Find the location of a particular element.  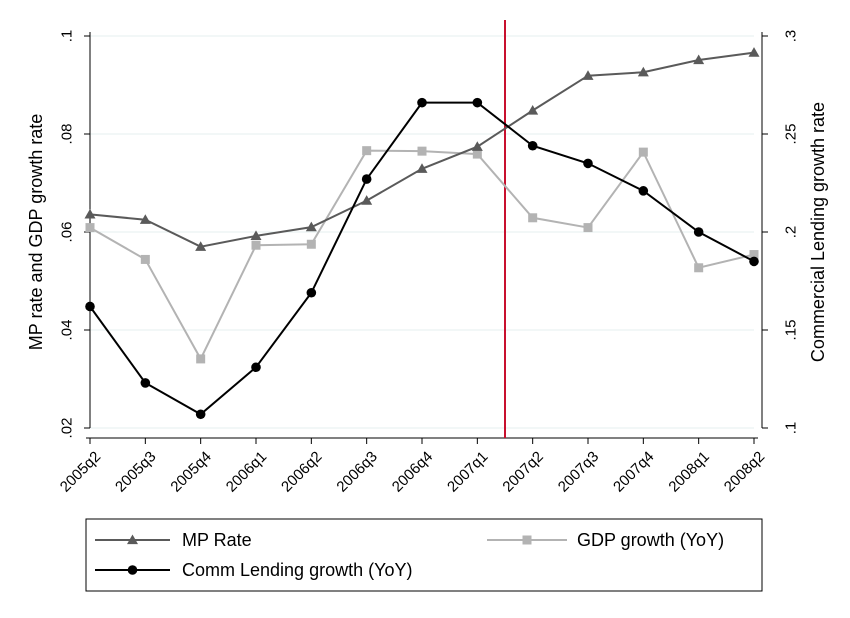

x-axis-tick-label: 2005q3 is located at coordinates (135, 471).